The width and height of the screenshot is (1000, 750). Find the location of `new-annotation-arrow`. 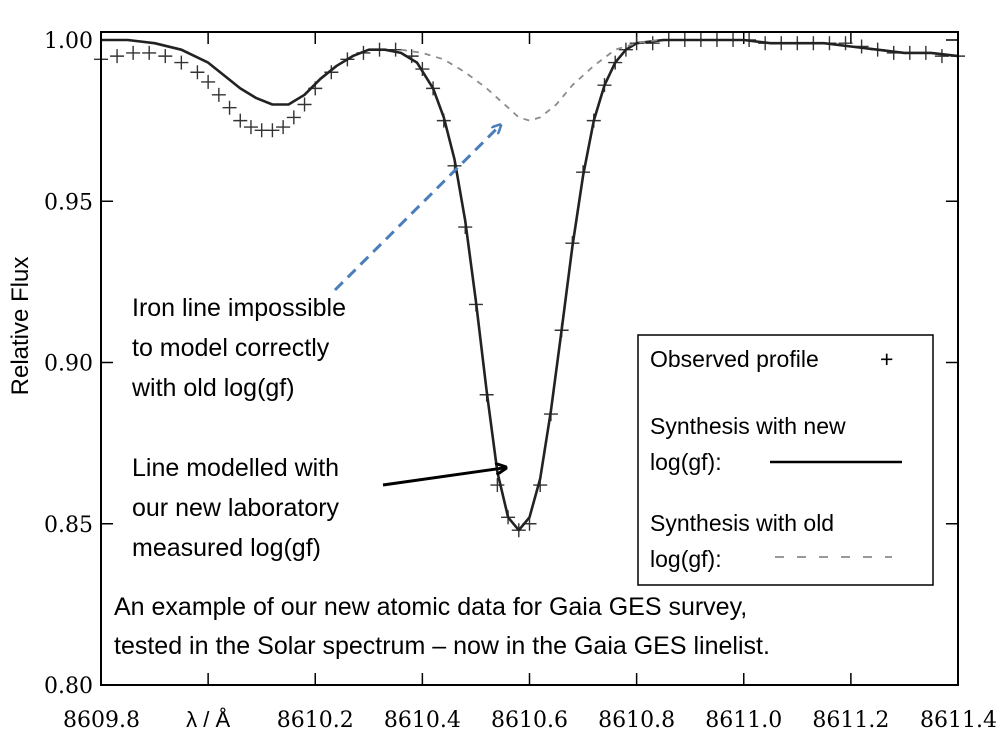

new-annotation-arrow is located at coordinates (443, 477).